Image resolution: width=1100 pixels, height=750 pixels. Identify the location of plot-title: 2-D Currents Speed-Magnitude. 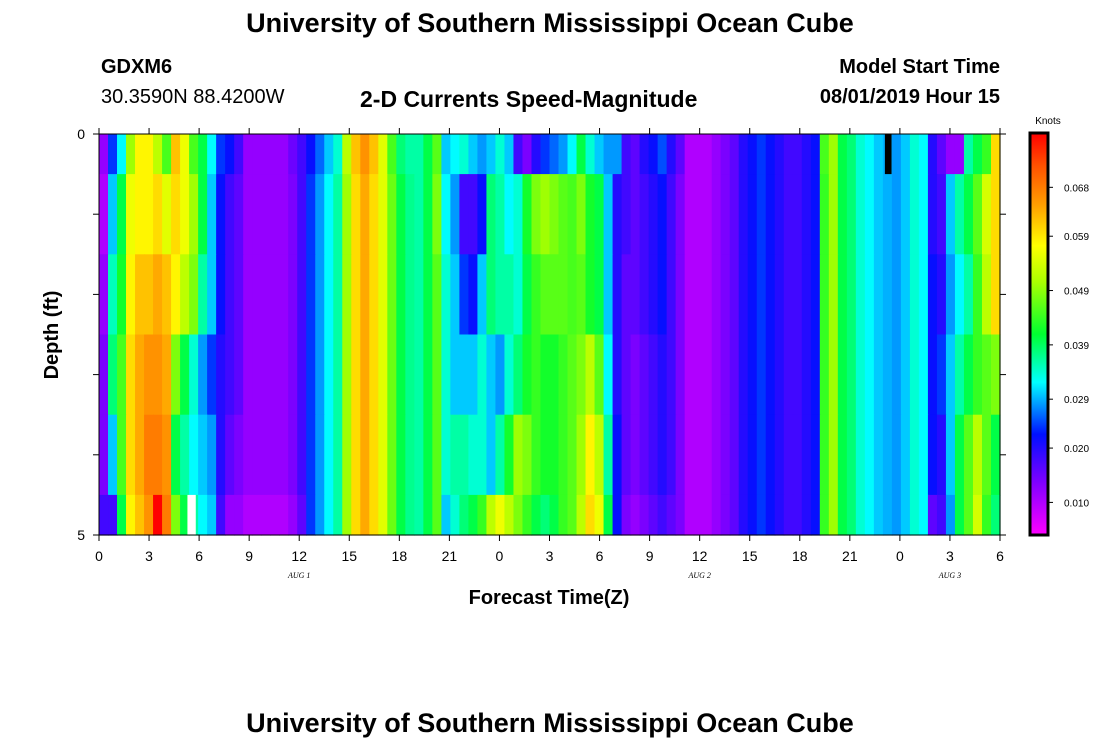
(529, 99).